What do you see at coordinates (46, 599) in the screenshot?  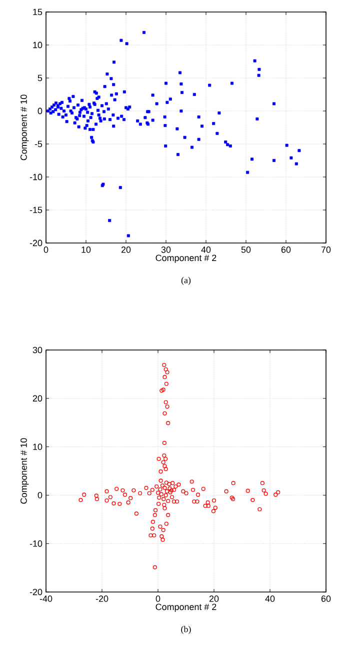 I see `x-tick-label: -40` at bounding box center [46, 599].